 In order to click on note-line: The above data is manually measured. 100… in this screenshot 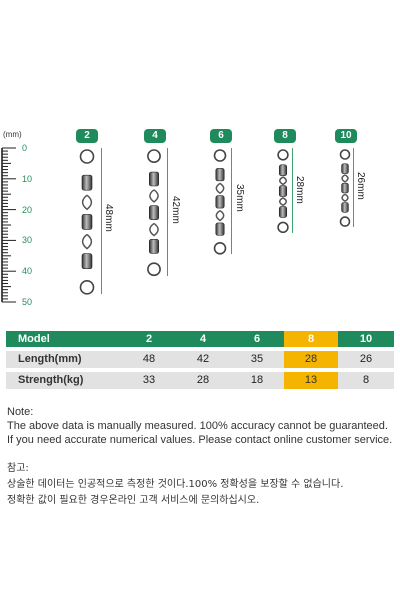, I will do `click(197, 426)`.